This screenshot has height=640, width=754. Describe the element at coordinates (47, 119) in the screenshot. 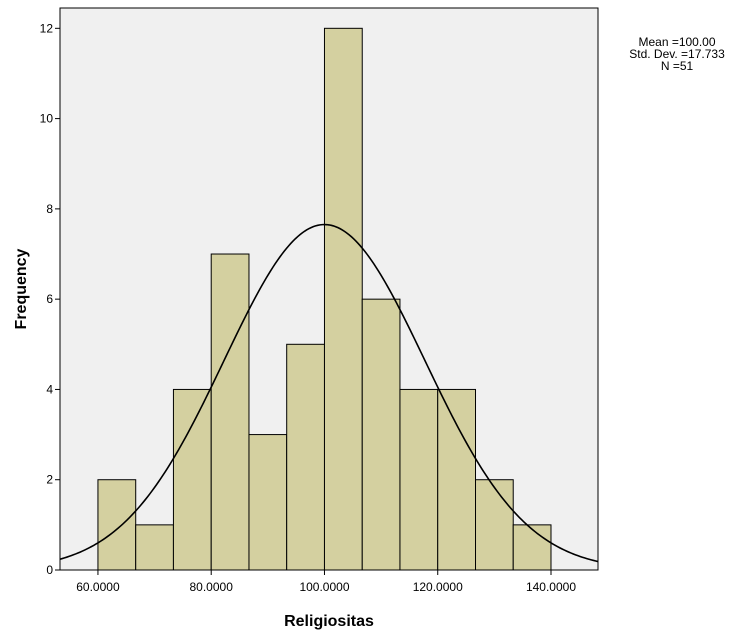

I see `y-tick-label: 10` at that location.